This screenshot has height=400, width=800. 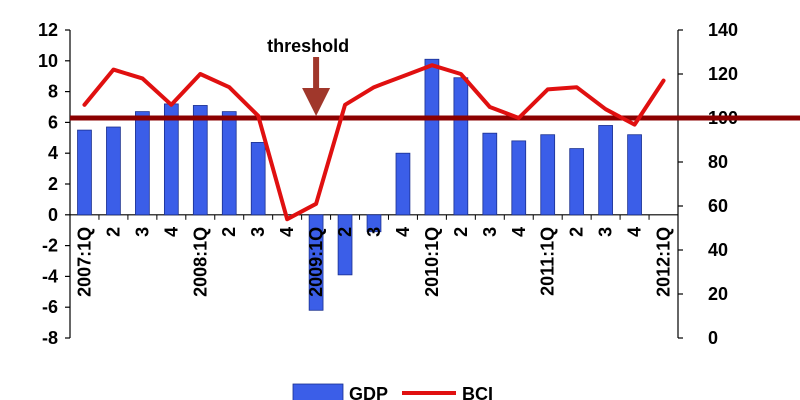 What do you see at coordinates (664, 262) in the screenshot?
I see `category-label: 2012:1Q` at bounding box center [664, 262].